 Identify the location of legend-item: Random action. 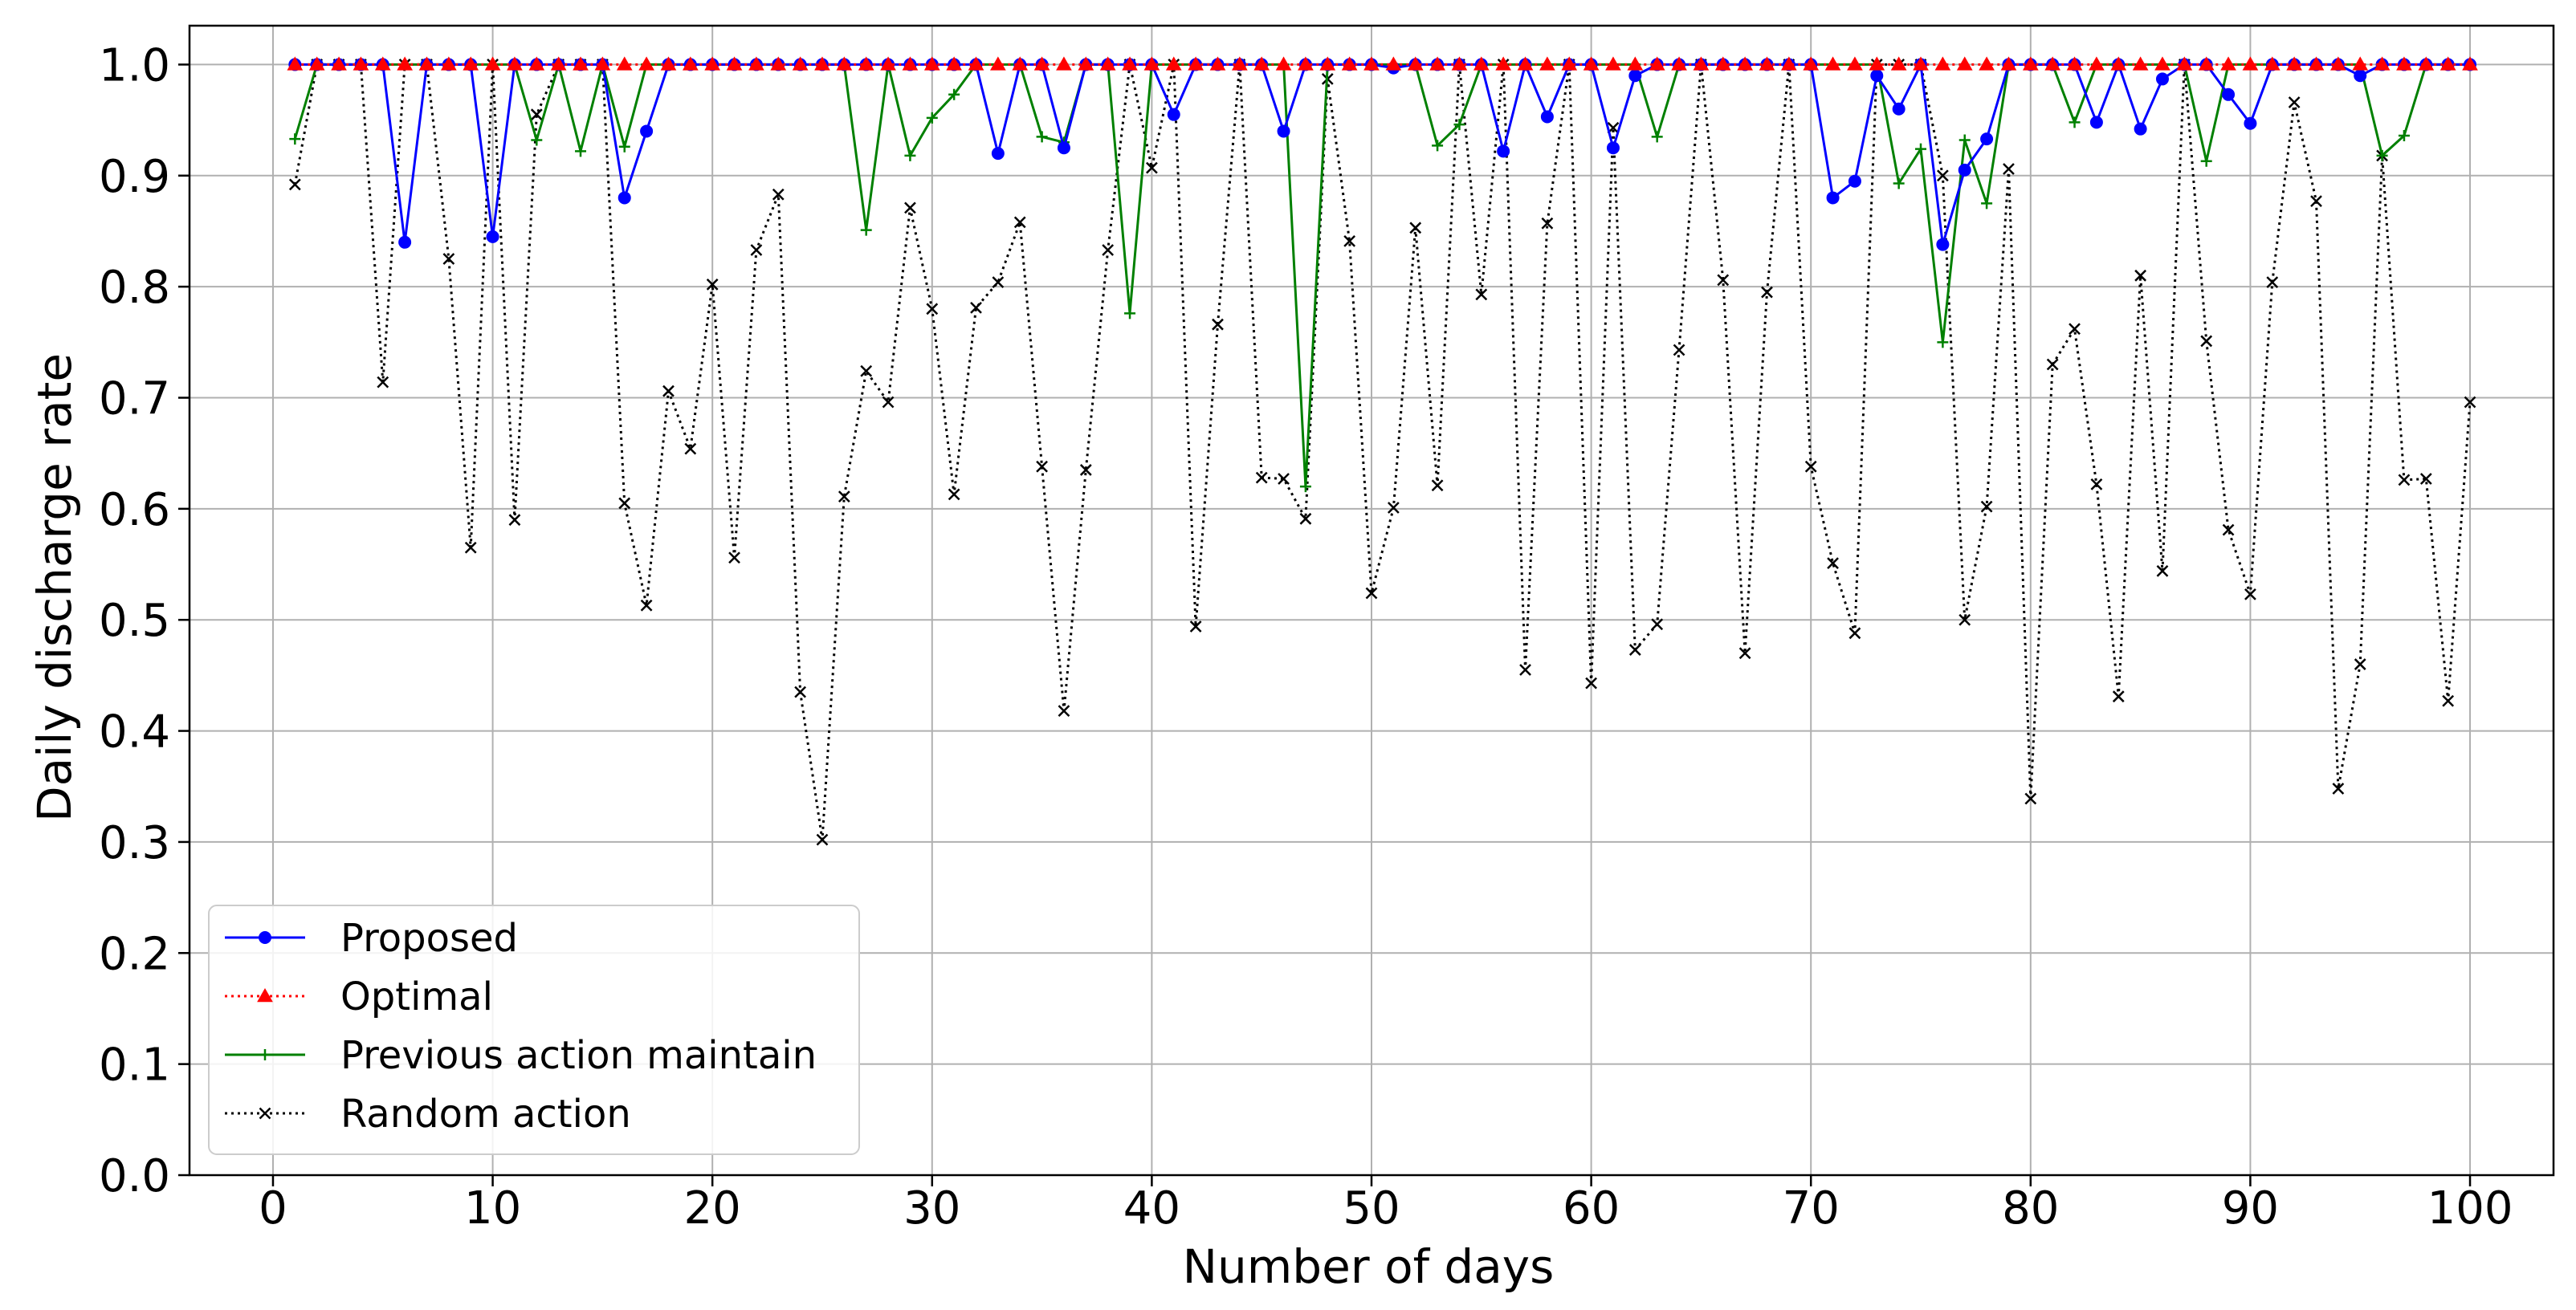
(428, 1114).